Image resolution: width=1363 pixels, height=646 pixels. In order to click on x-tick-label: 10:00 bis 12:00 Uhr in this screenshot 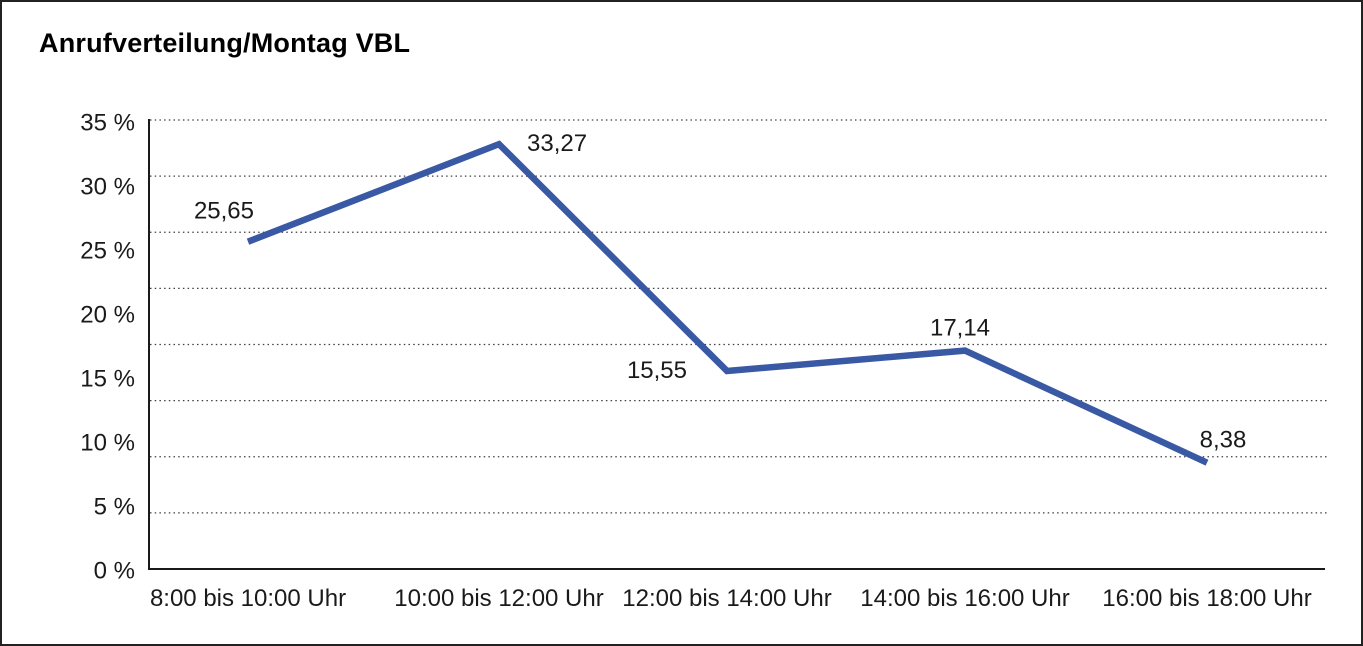, I will do `click(498, 598)`.